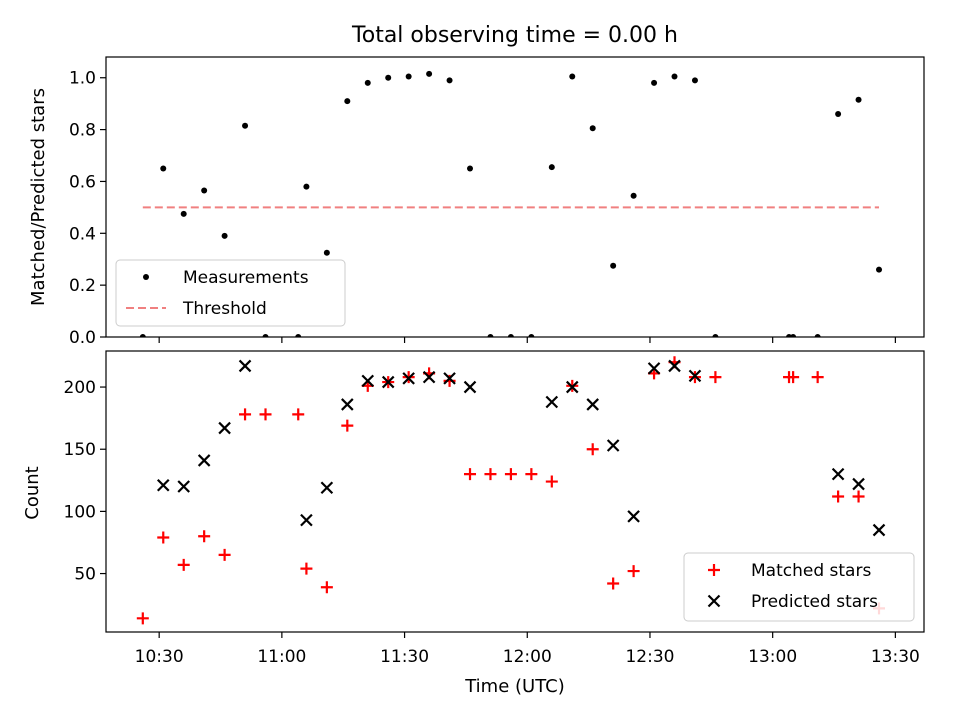  Describe the element at coordinates (80, 512) in the screenshot. I see `bottom-y-tick-label: 100` at that location.